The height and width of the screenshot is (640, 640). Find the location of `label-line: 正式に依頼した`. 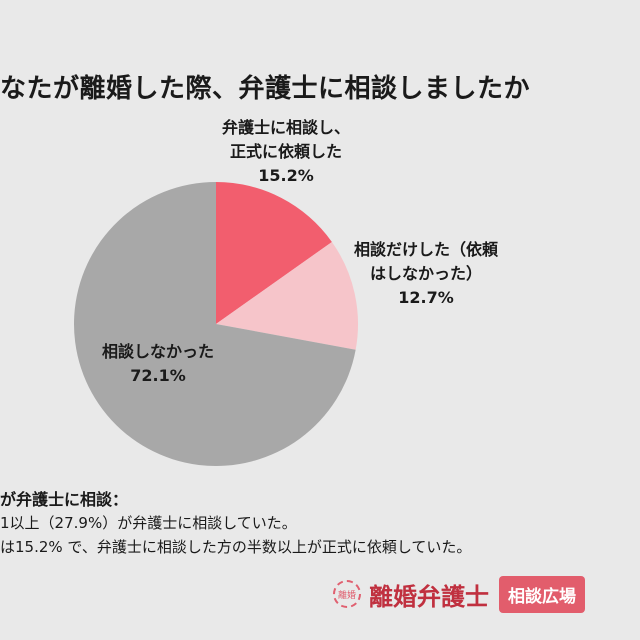

label-line: 正式に依頼した is located at coordinates (286, 151).